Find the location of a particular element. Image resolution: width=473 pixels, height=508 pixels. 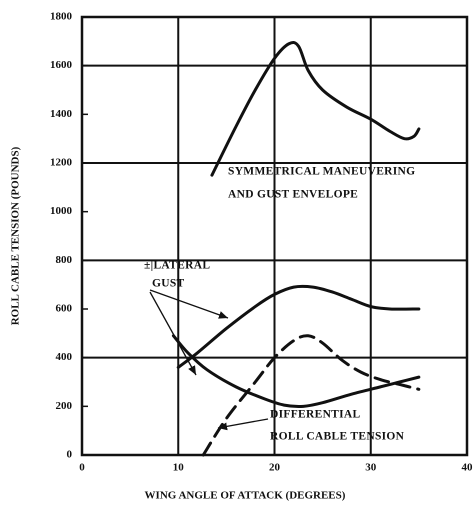

annotation: ±|LATERAL is located at coordinates (177, 266).